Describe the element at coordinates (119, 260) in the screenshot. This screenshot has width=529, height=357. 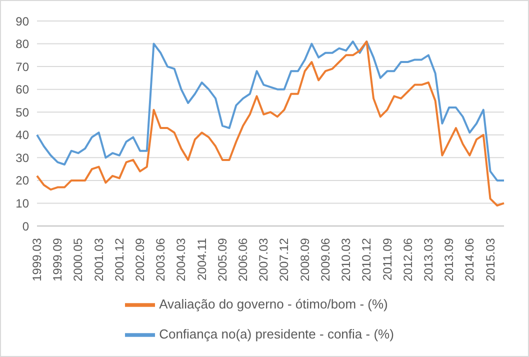
I see `x-tick-label: 2001.12` at that location.